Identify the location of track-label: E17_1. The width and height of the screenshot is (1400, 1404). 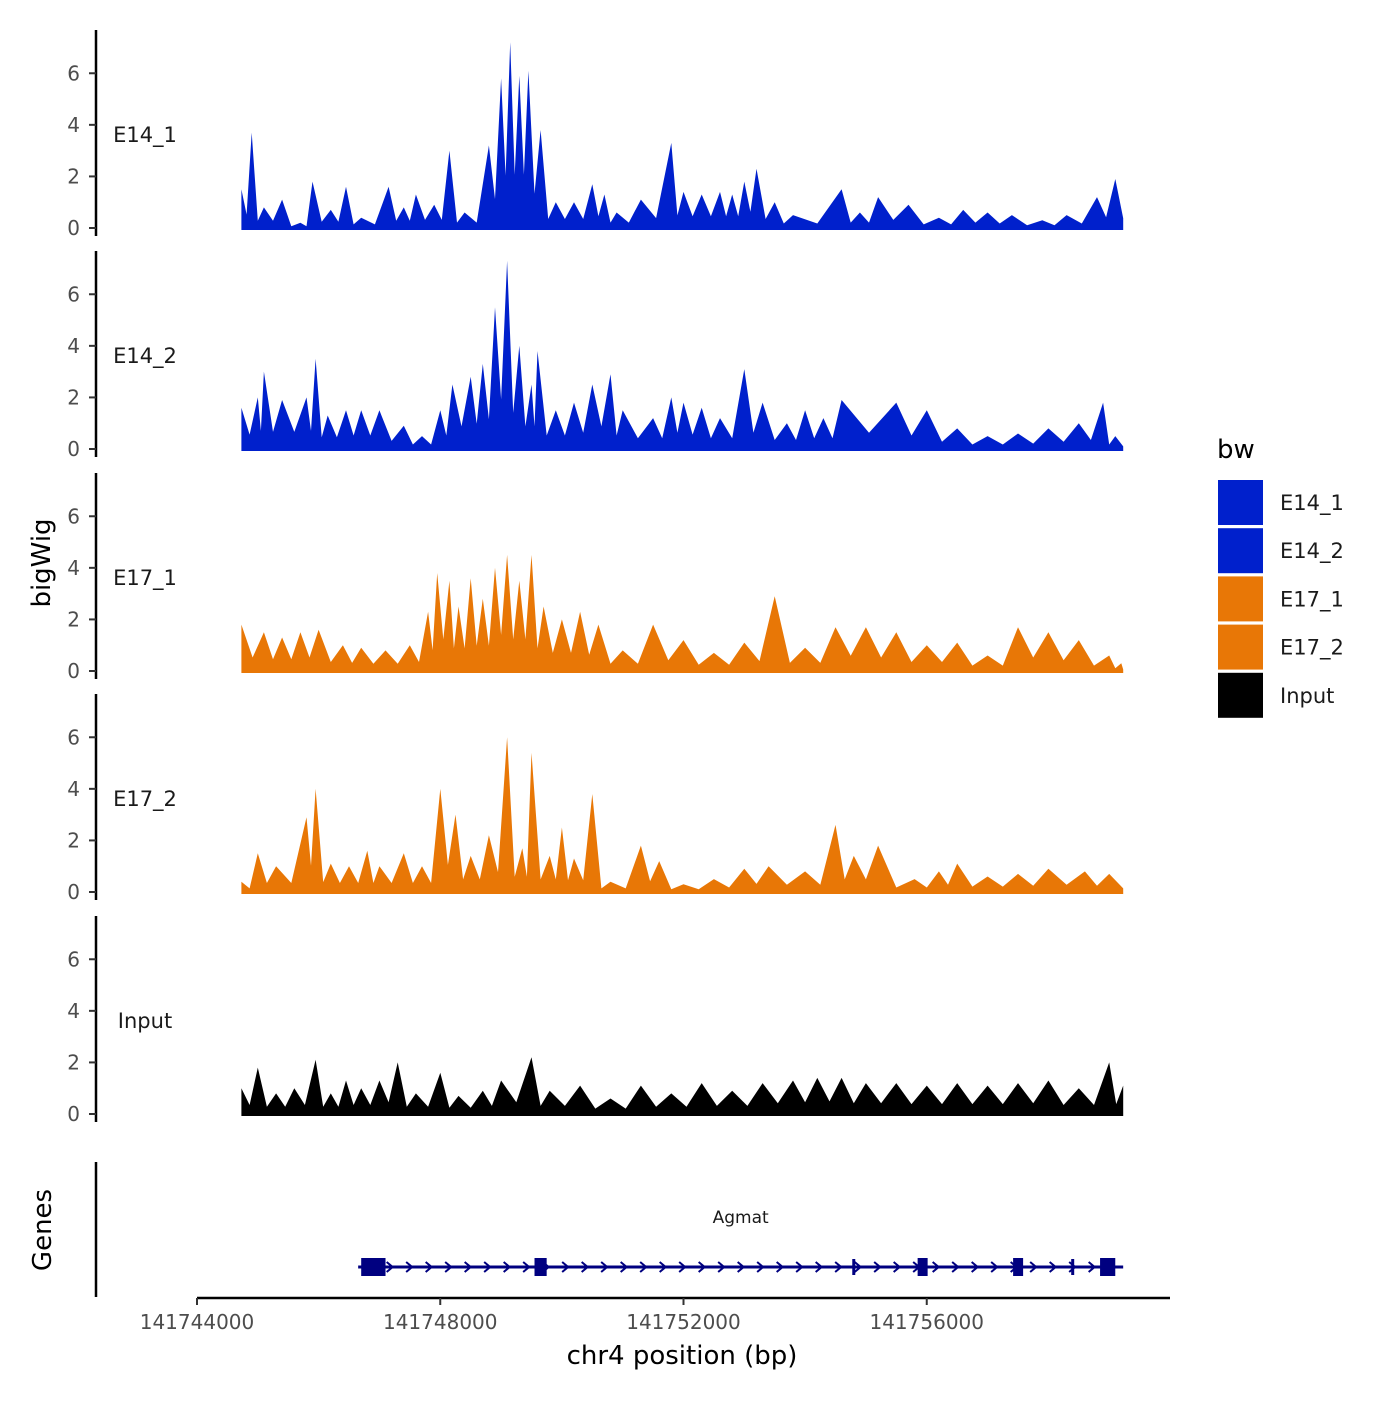
(145, 578).